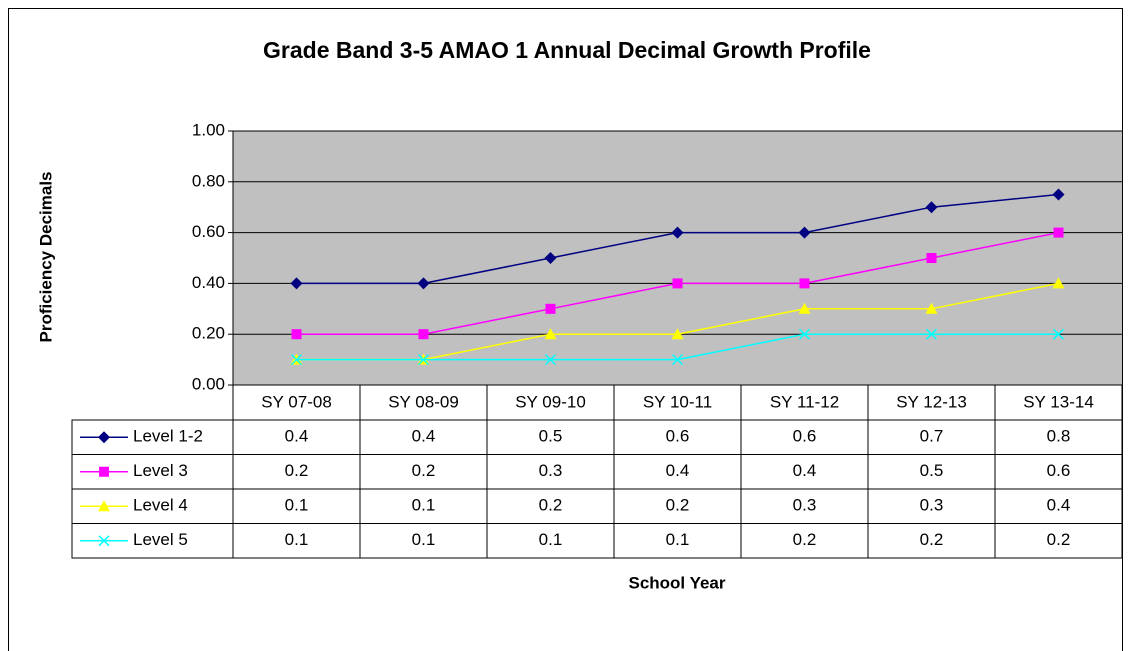  I want to click on x-tick-label: SY 09-10, so click(550, 401).